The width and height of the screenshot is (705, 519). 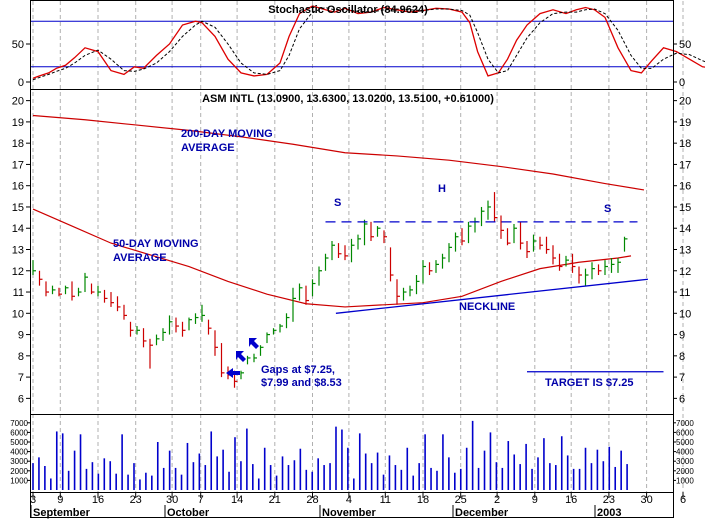 I want to click on y-tick-label: 6, so click(x=682, y=399).